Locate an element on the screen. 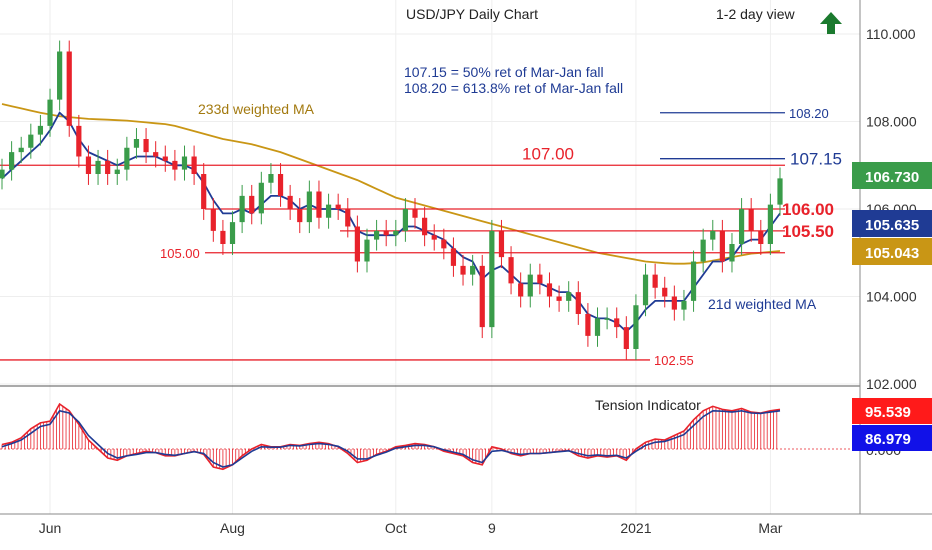 The width and height of the screenshot is (932, 550). level-label: 107.00 is located at coordinates (548, 153).